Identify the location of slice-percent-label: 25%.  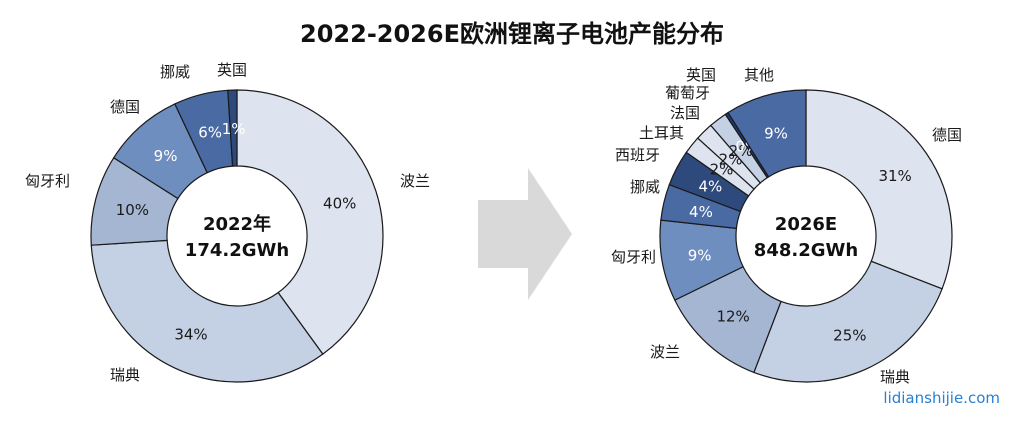
(849, 336).